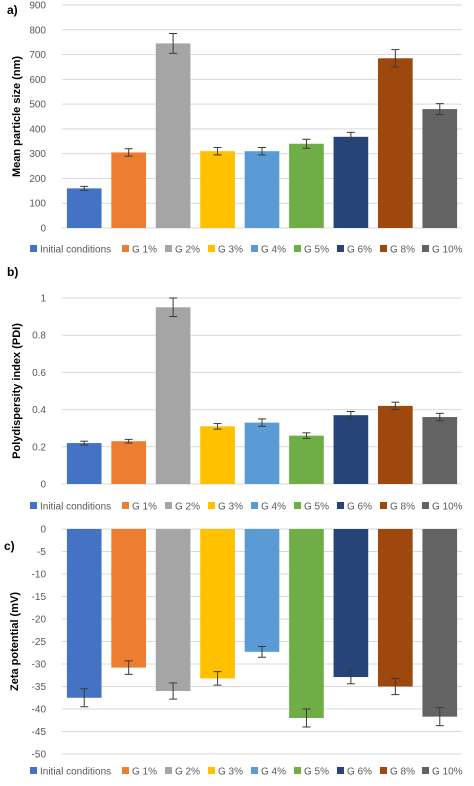 This screenshot has width=474, height=786. Describe the element at coordinates (41, 552) in the screenshot. I see `y-tick-label: -5` at that location.